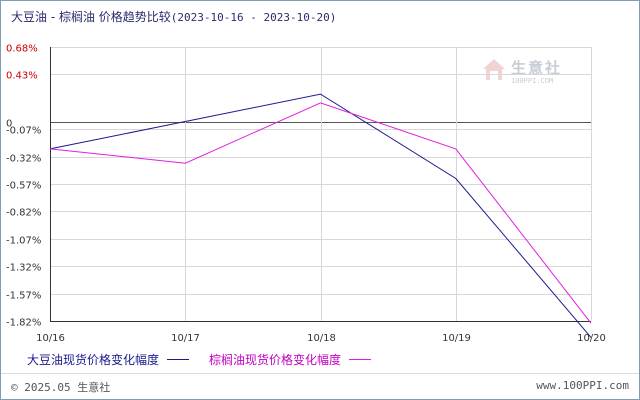 This screenshot has height=400, width=640. I want to click on y-tick-label: 0, so click(9, 124).